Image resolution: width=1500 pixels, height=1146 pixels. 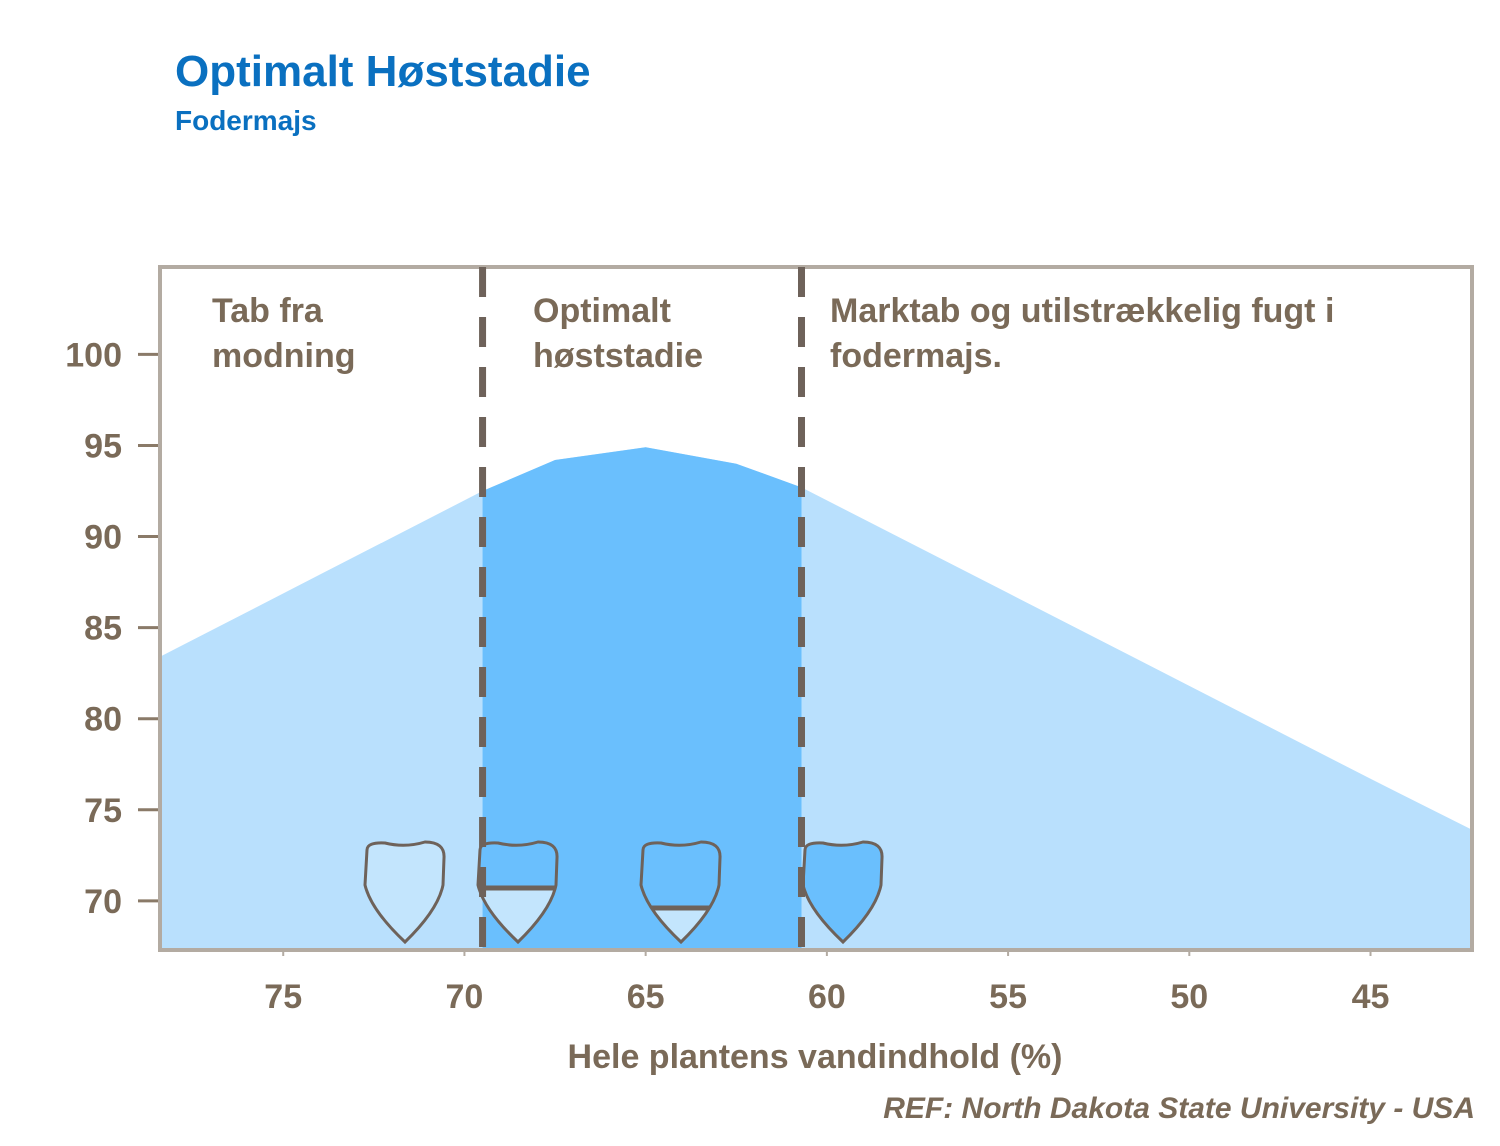 What do you see at coordinates (646, 997) in the screenshot?
I see `x-tick-label: 65` at bounding box center [646, 997].